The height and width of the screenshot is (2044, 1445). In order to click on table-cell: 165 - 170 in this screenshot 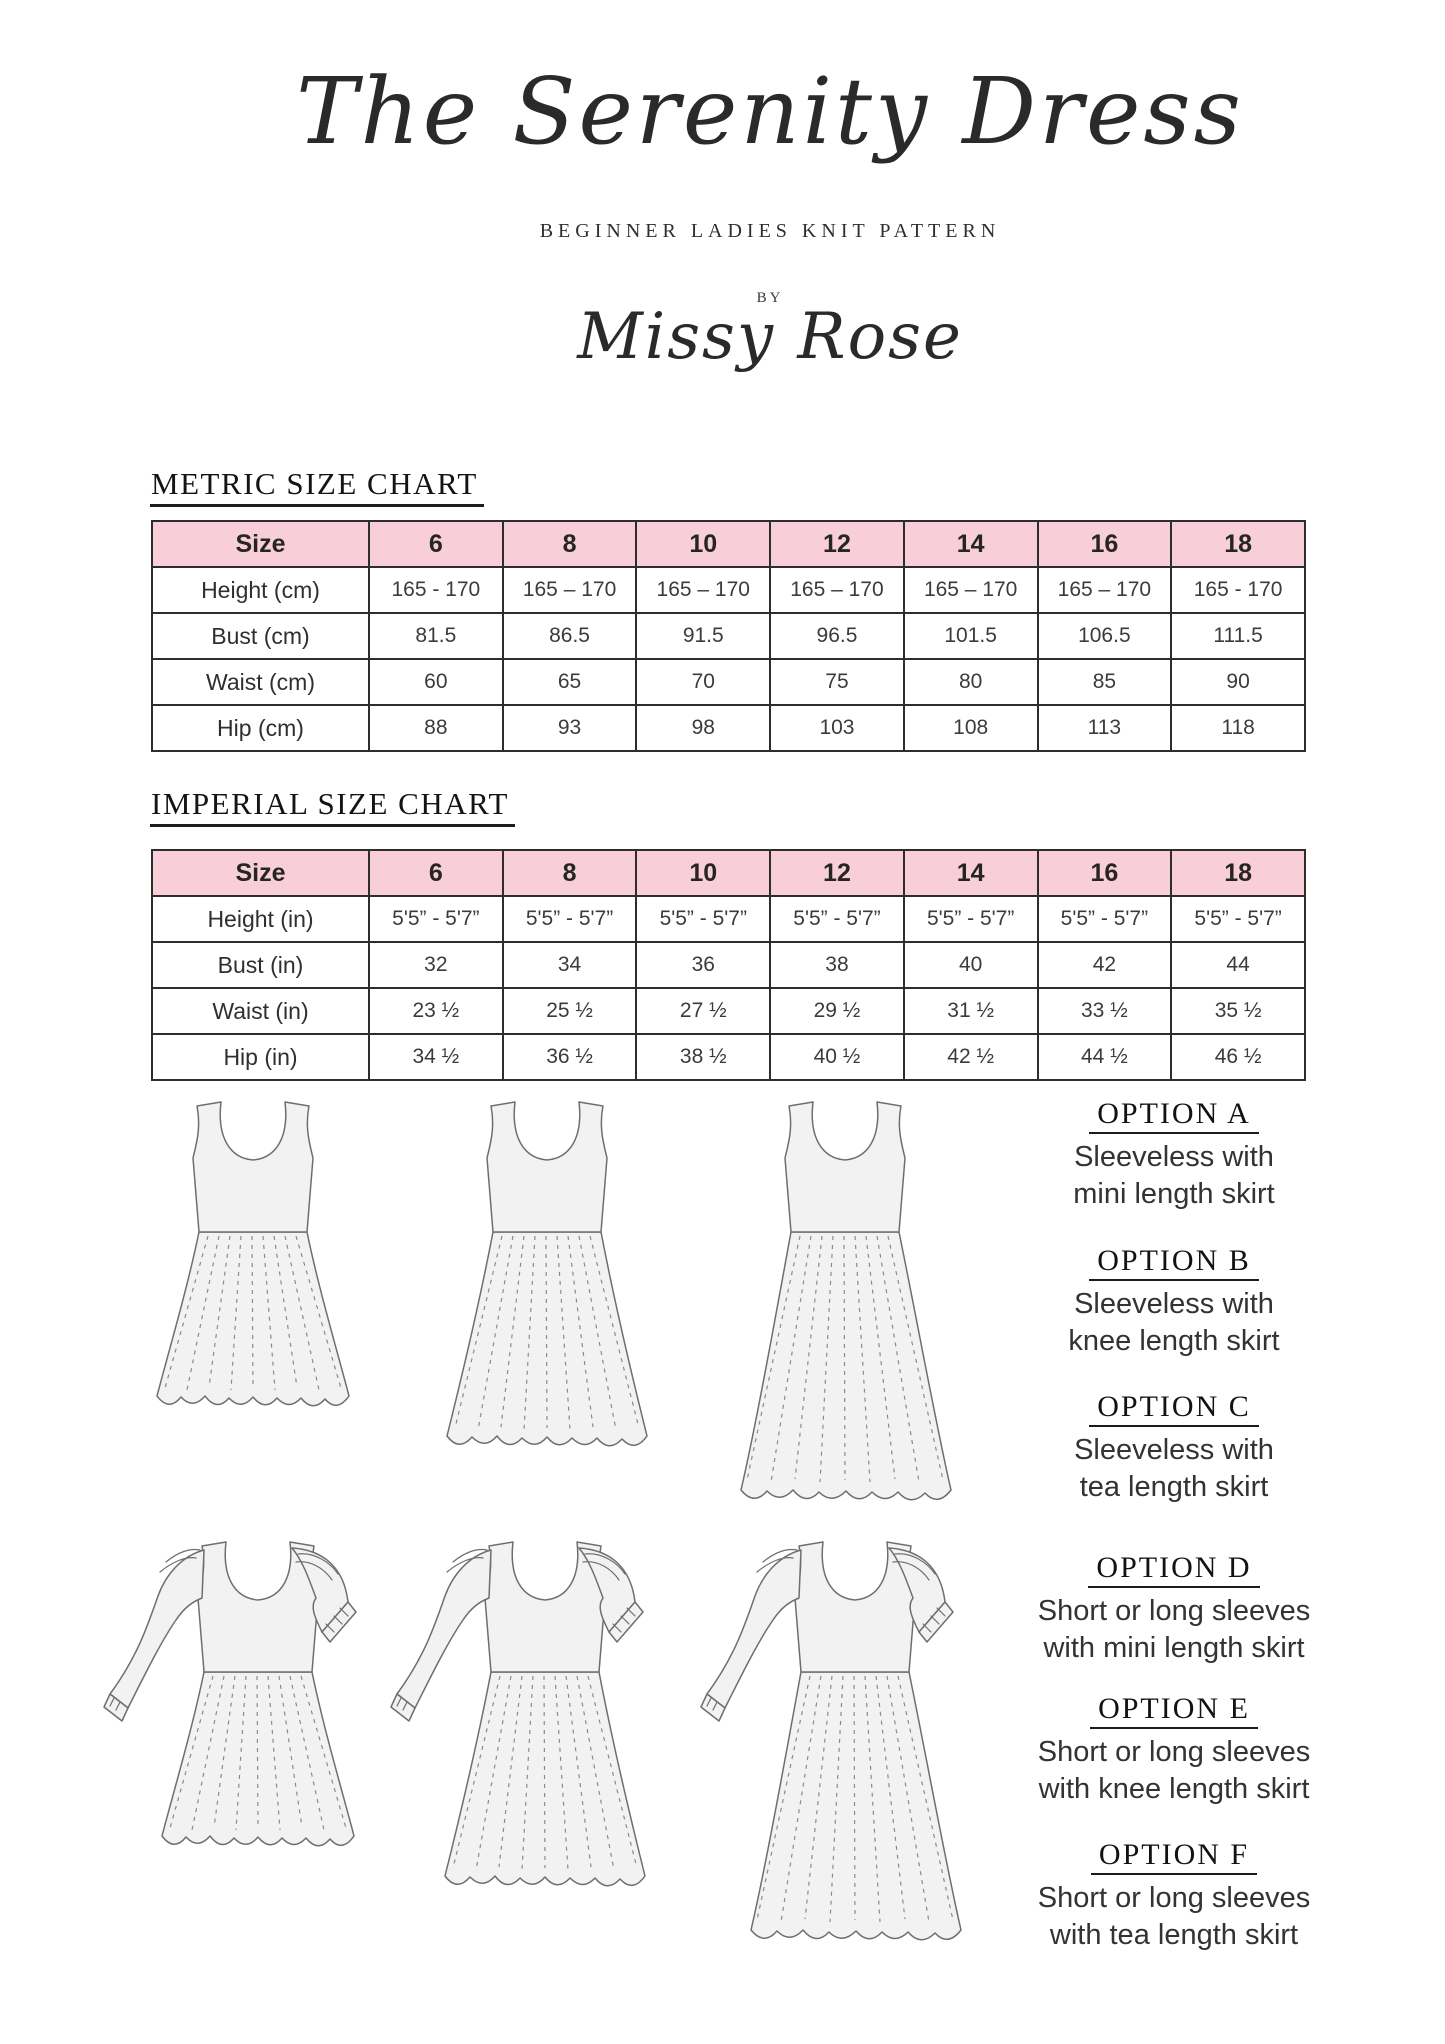, I will do `click(436, 590)`.